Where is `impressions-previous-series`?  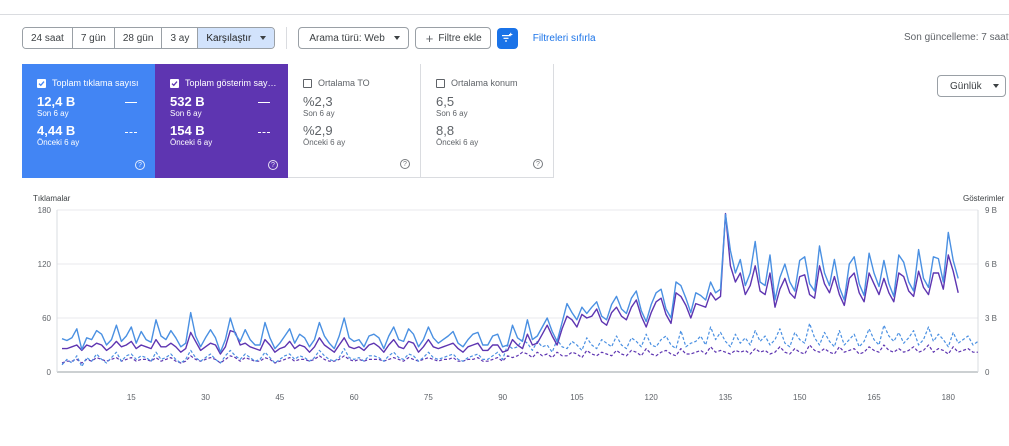 impressions-previous-series is located at coordinates (519, 354).